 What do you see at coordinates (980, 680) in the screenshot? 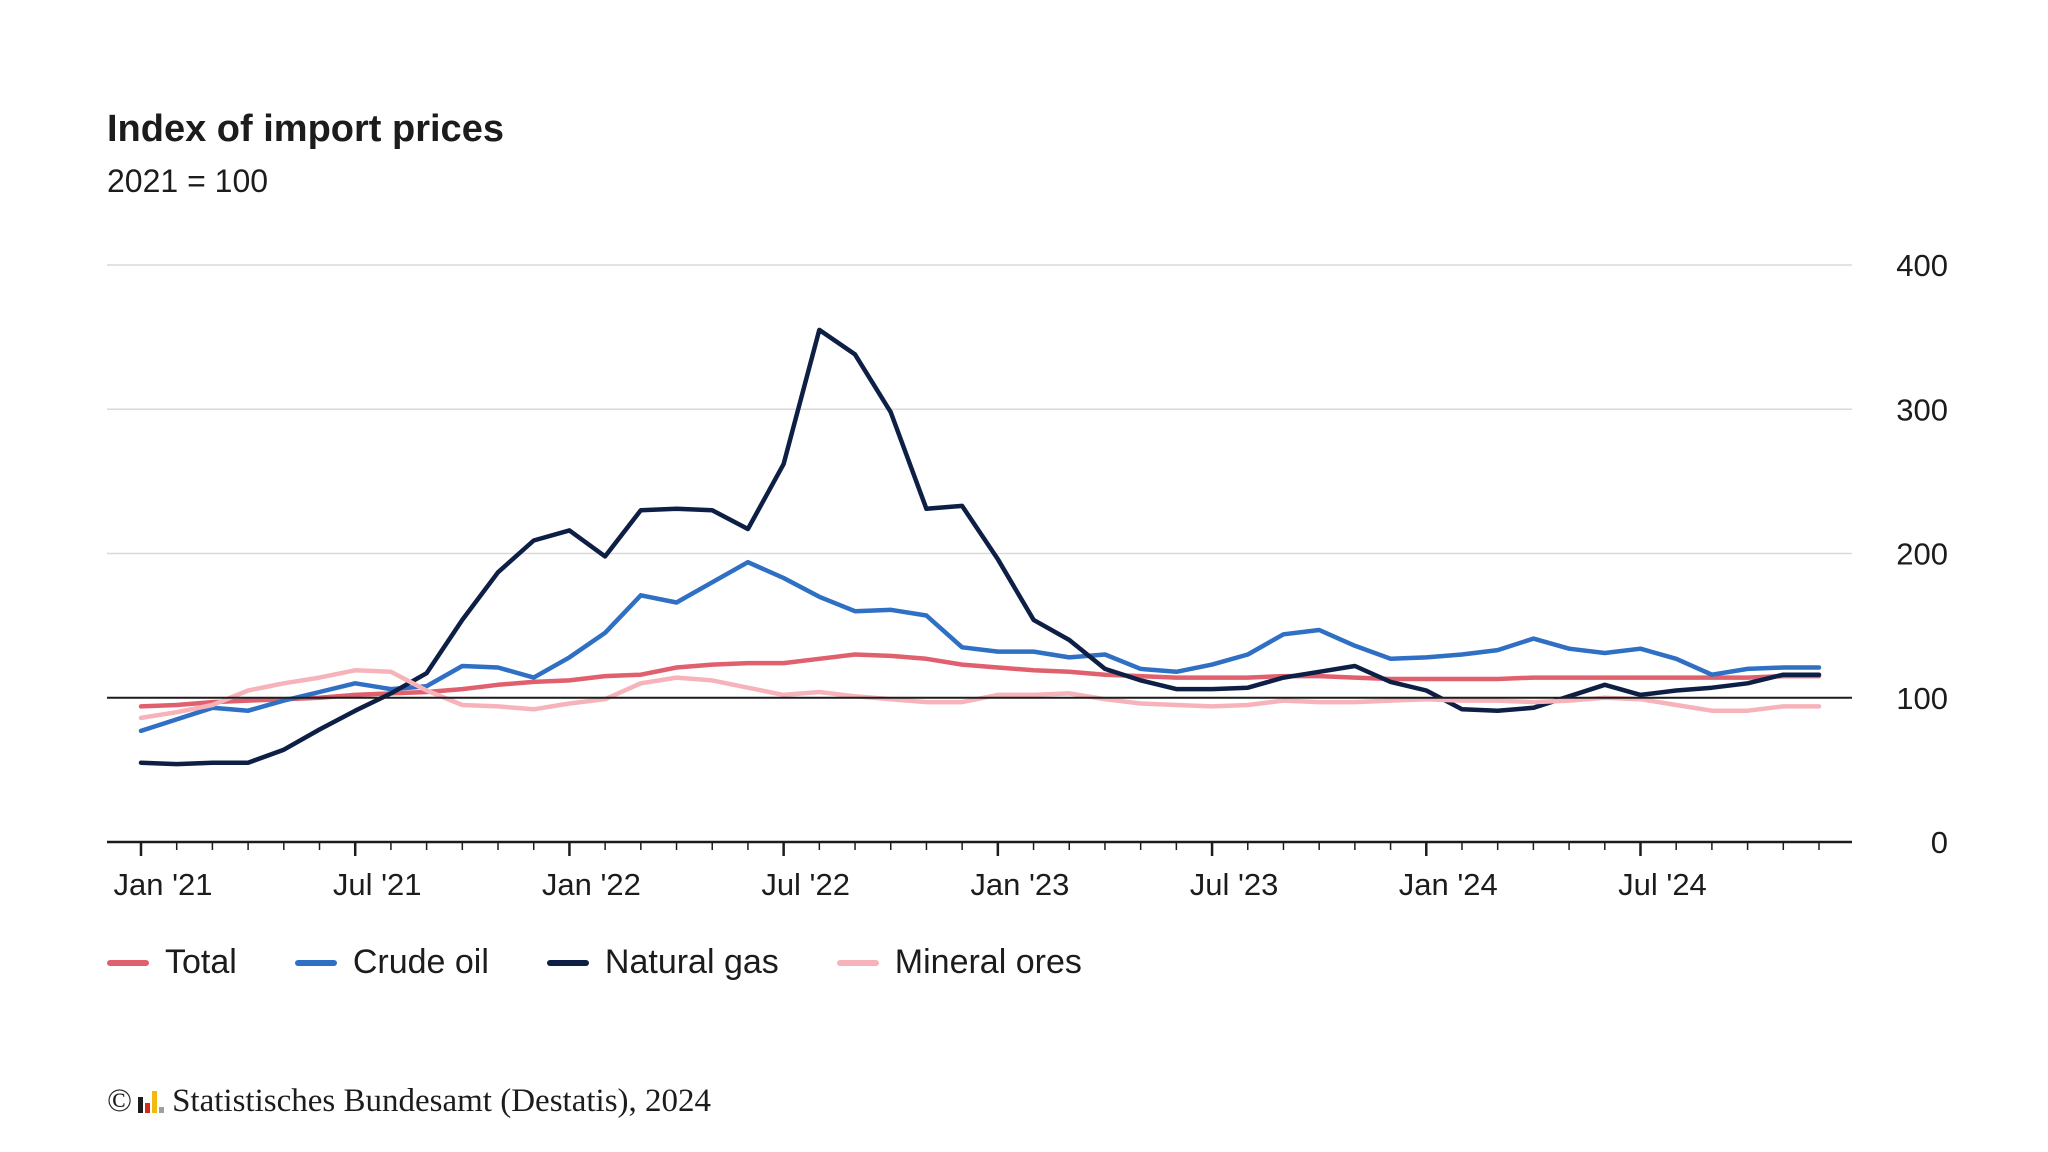
I see `series-line-total` at bounding box center [980, 680].